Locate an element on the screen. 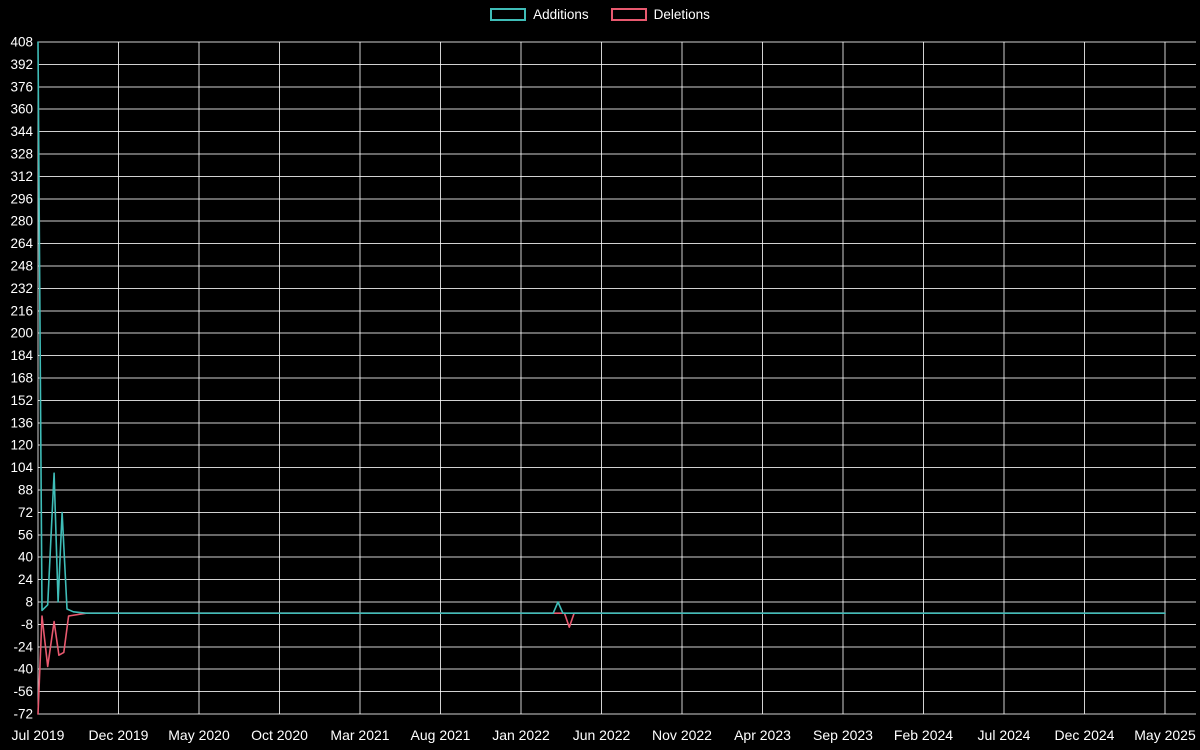 Image resolution: width=1200 pixels, height=750 pixels. x-tick-label: Mar 2021 is located at coordinates (359, 735).